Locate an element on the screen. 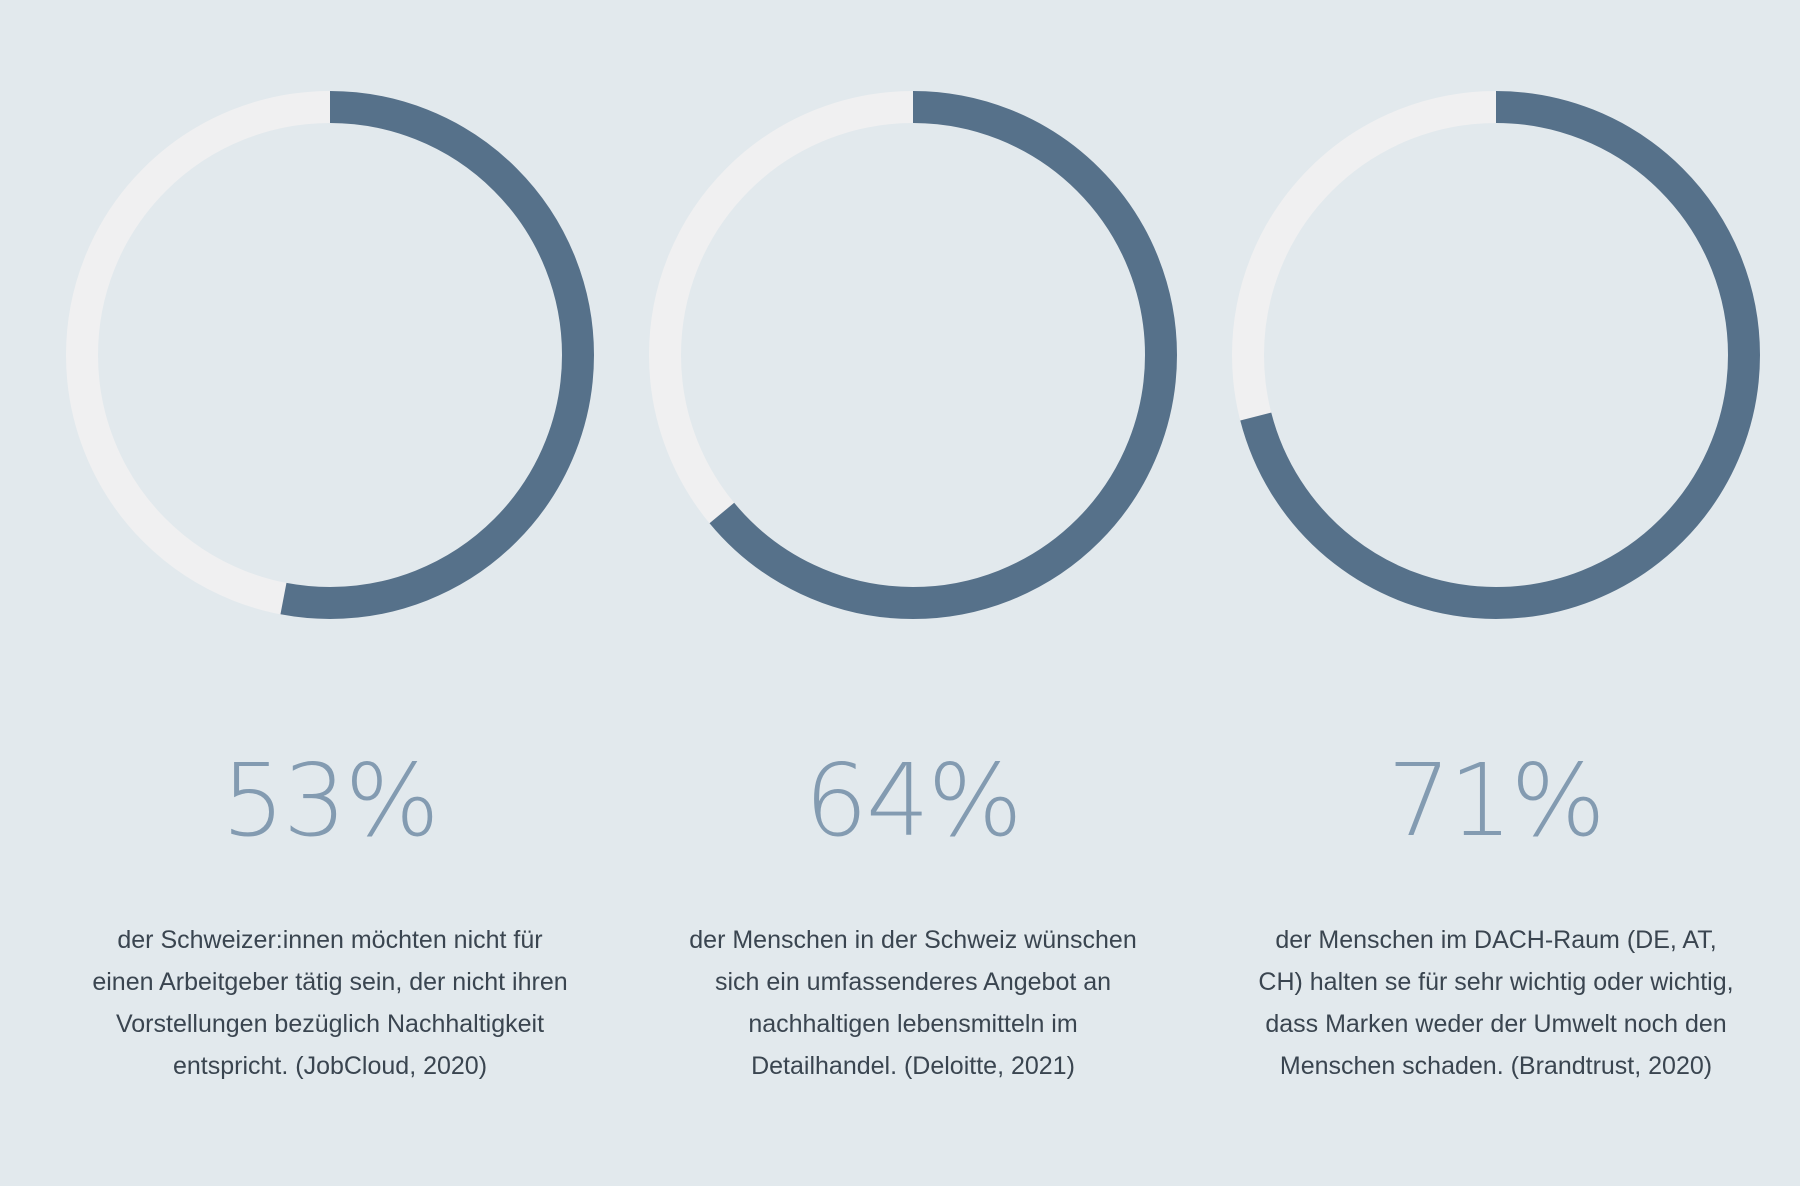 The width and height of the screenshot is (1800, 1186). percent-label-3: 71% is located at coordinates (1496, 800).